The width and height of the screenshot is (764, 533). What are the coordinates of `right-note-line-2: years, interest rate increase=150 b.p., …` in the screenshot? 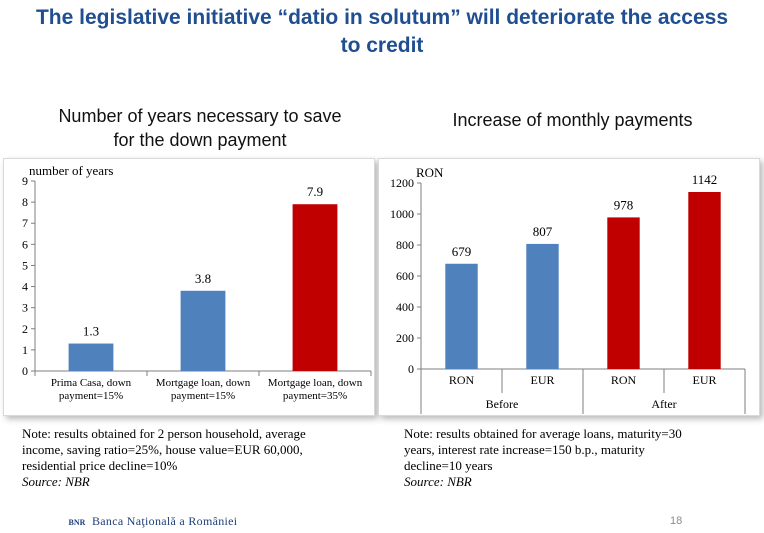 It's located at (524, 449).